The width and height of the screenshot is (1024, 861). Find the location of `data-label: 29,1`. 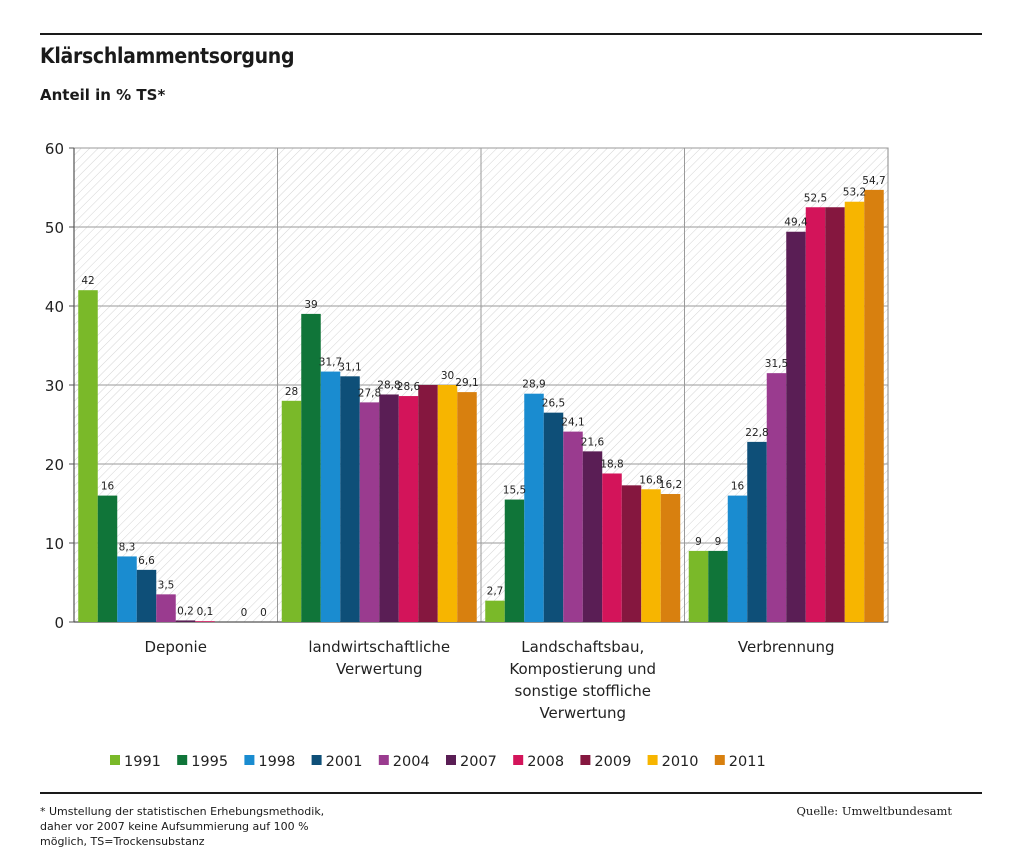

data-label: 29,1 is located at coordinates (466, 383).